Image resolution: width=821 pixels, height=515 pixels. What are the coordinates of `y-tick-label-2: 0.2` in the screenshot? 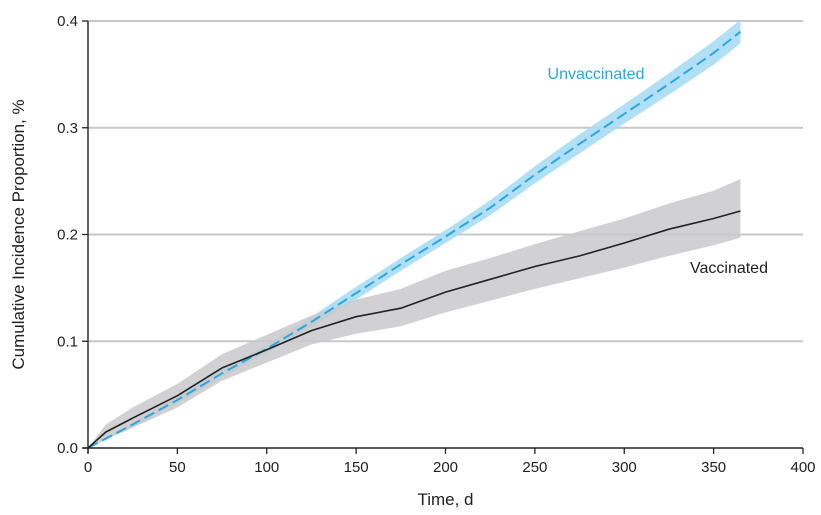 It's located at (67, 235).